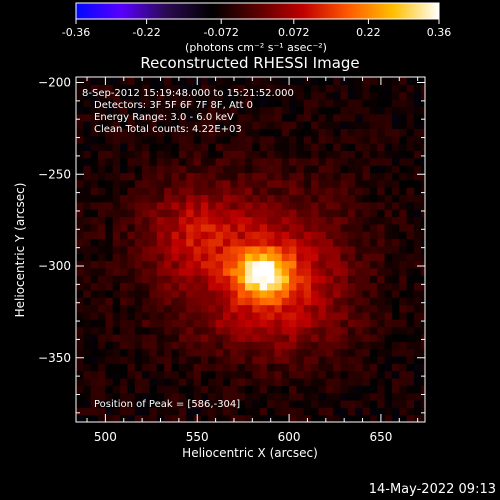  Describe the element at coordinates (20, 250) in the screenshot. I see `y-axis-label: Heliocentric Y (arcsec)` at that location.